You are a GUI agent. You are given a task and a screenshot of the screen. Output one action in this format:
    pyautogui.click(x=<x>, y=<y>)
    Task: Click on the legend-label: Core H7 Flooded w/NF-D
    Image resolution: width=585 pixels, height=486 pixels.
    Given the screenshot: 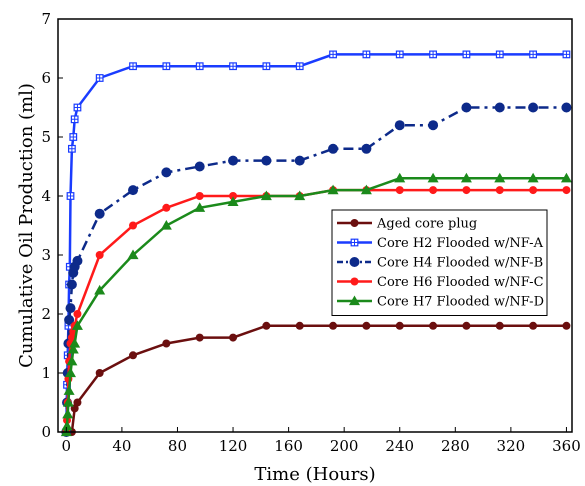 What is the action you would take?
    pyautogui.click(x=460, y=302)
    